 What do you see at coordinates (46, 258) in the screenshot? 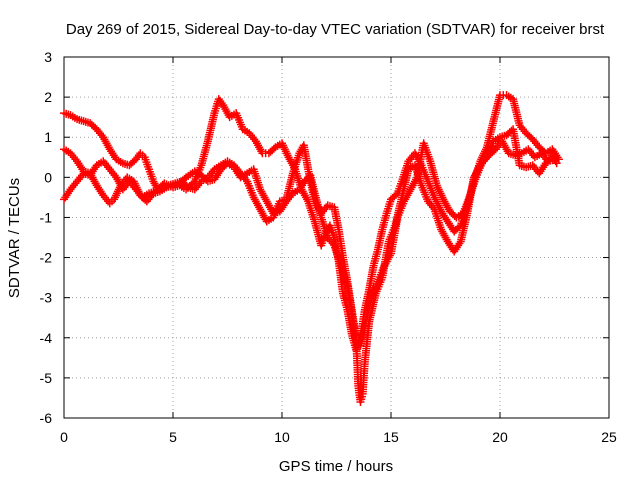
I see `y-tick-label: -2` at bounding box center [46, 258].